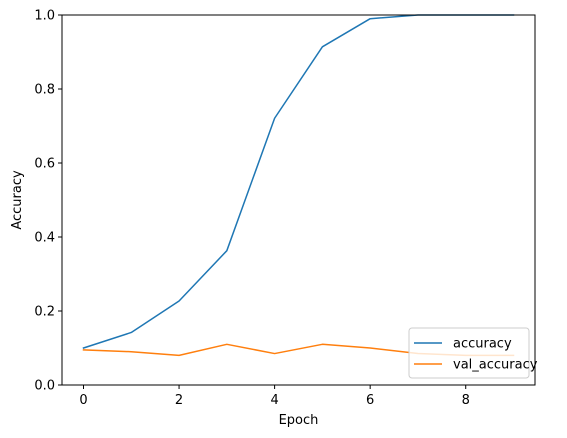 The image size is (567, 438). Describe the element at coordinates (469, 353) in the screenshot. I see `legend-box` at that location.